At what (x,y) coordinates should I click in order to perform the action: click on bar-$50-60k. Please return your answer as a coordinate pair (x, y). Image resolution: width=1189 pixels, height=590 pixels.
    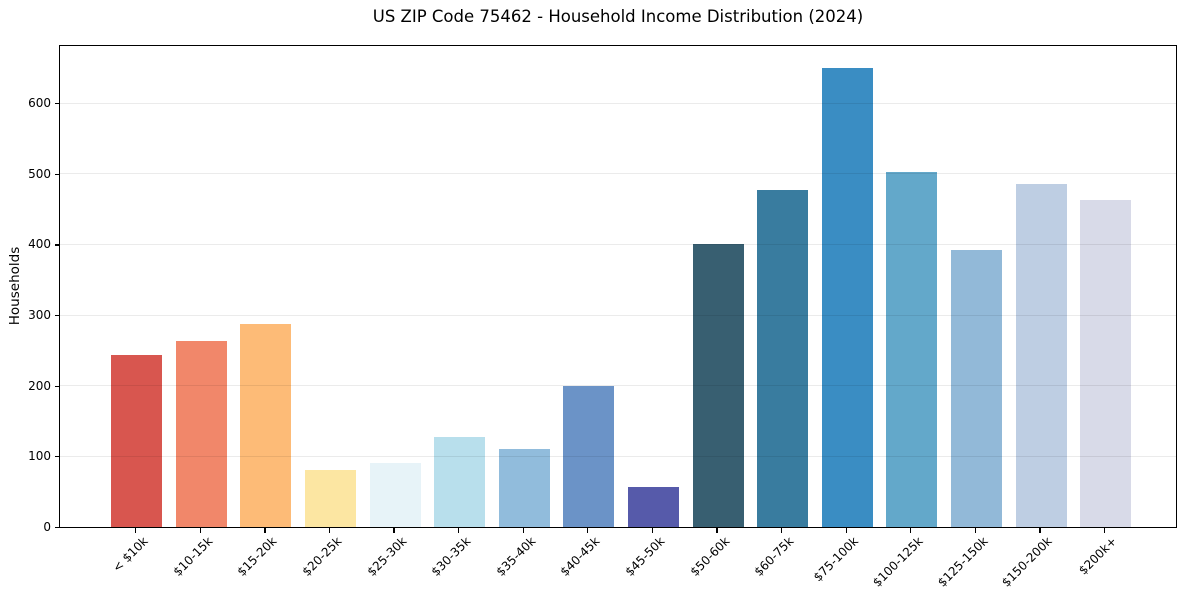
    Looking at the image, I should click on (718, 385).